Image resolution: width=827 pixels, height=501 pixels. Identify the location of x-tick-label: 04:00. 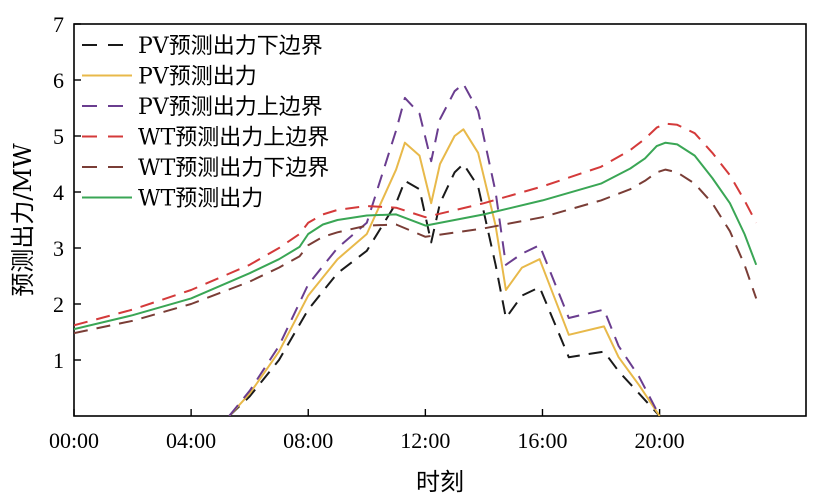
(191, 440).